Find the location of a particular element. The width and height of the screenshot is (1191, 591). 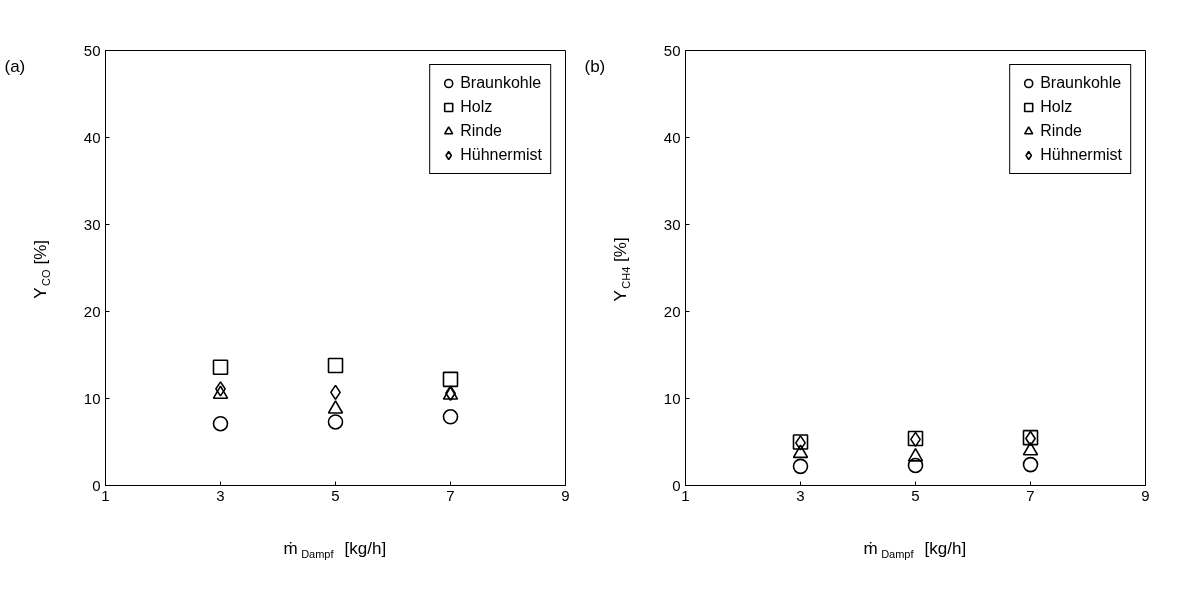

chart-title: (a) is located at coordinates (15, 67).